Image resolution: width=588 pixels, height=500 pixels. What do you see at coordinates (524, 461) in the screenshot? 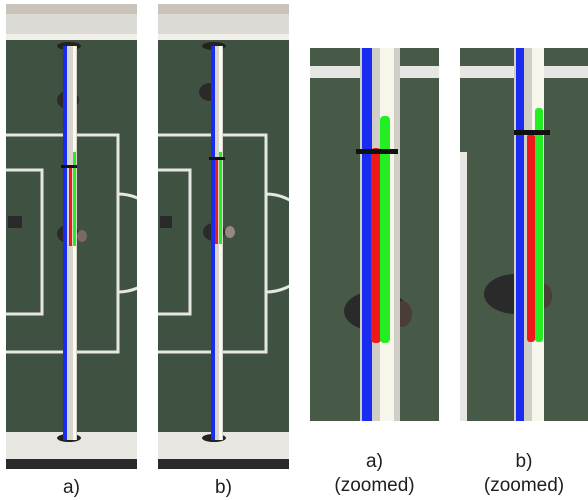
I see `caption-b-zoomed-label: b)` at bounding box center [524, 461].